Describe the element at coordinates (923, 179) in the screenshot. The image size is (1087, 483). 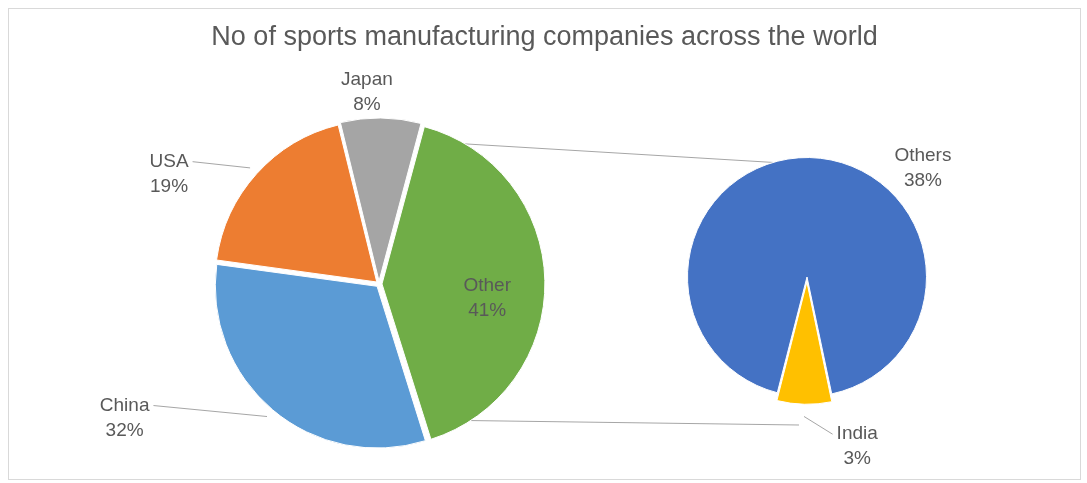
I see `data-label: 38%` at that location.